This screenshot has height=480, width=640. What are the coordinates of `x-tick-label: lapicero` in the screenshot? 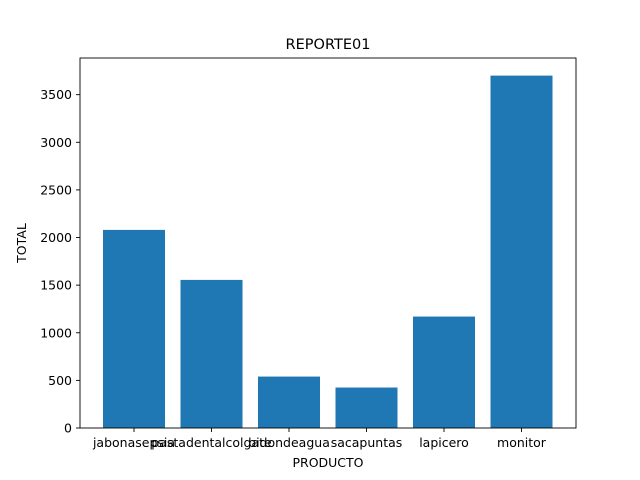 It's located at (444, 442).